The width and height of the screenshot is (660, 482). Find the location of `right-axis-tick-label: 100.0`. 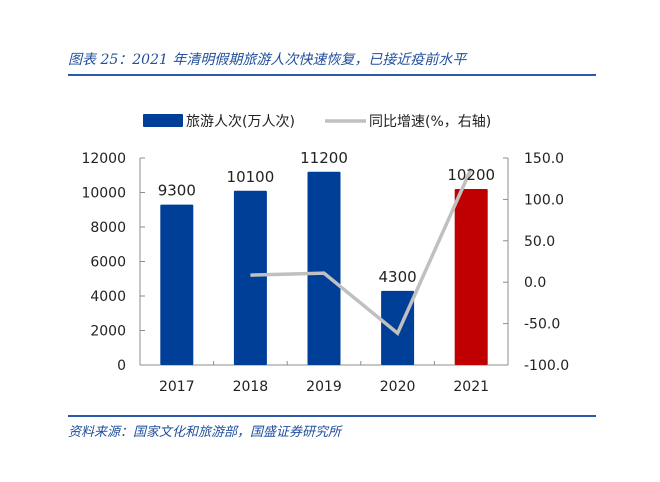

right-axis-tick-label: 100.0 is located at coordinates (544, 200).